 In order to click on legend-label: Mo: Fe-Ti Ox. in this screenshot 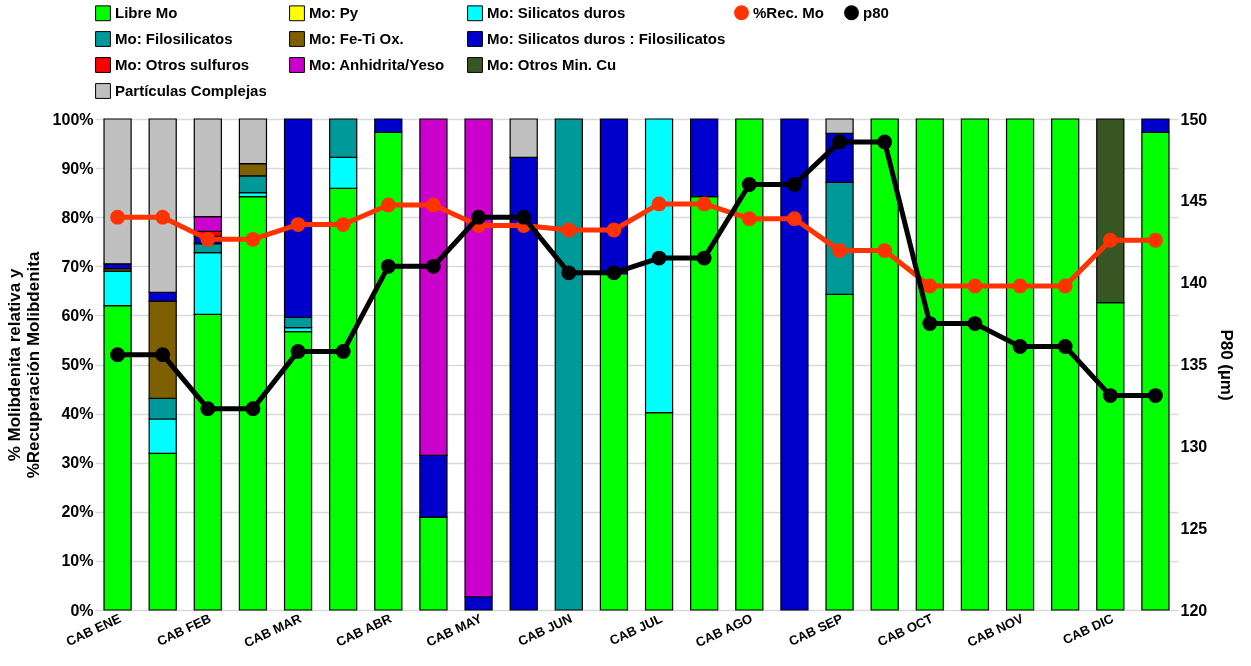, I will do `click(356, 38)`.